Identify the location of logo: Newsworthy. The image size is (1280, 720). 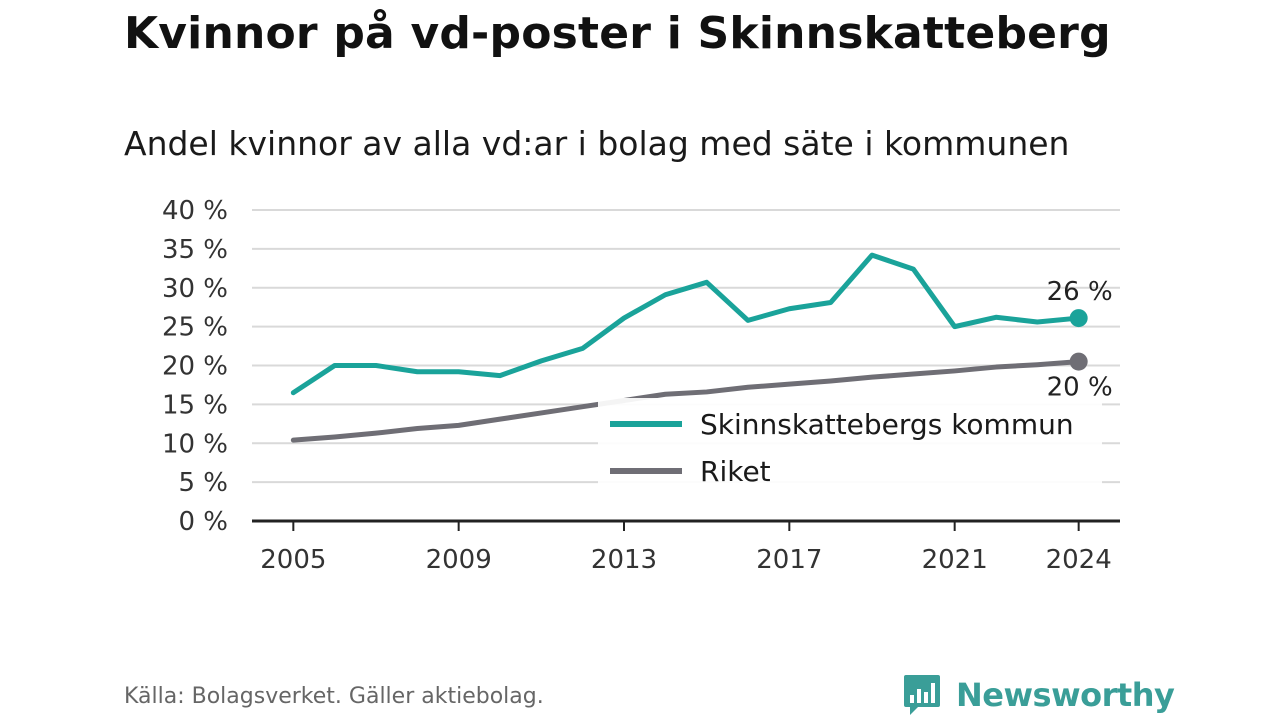
(1038, 695).